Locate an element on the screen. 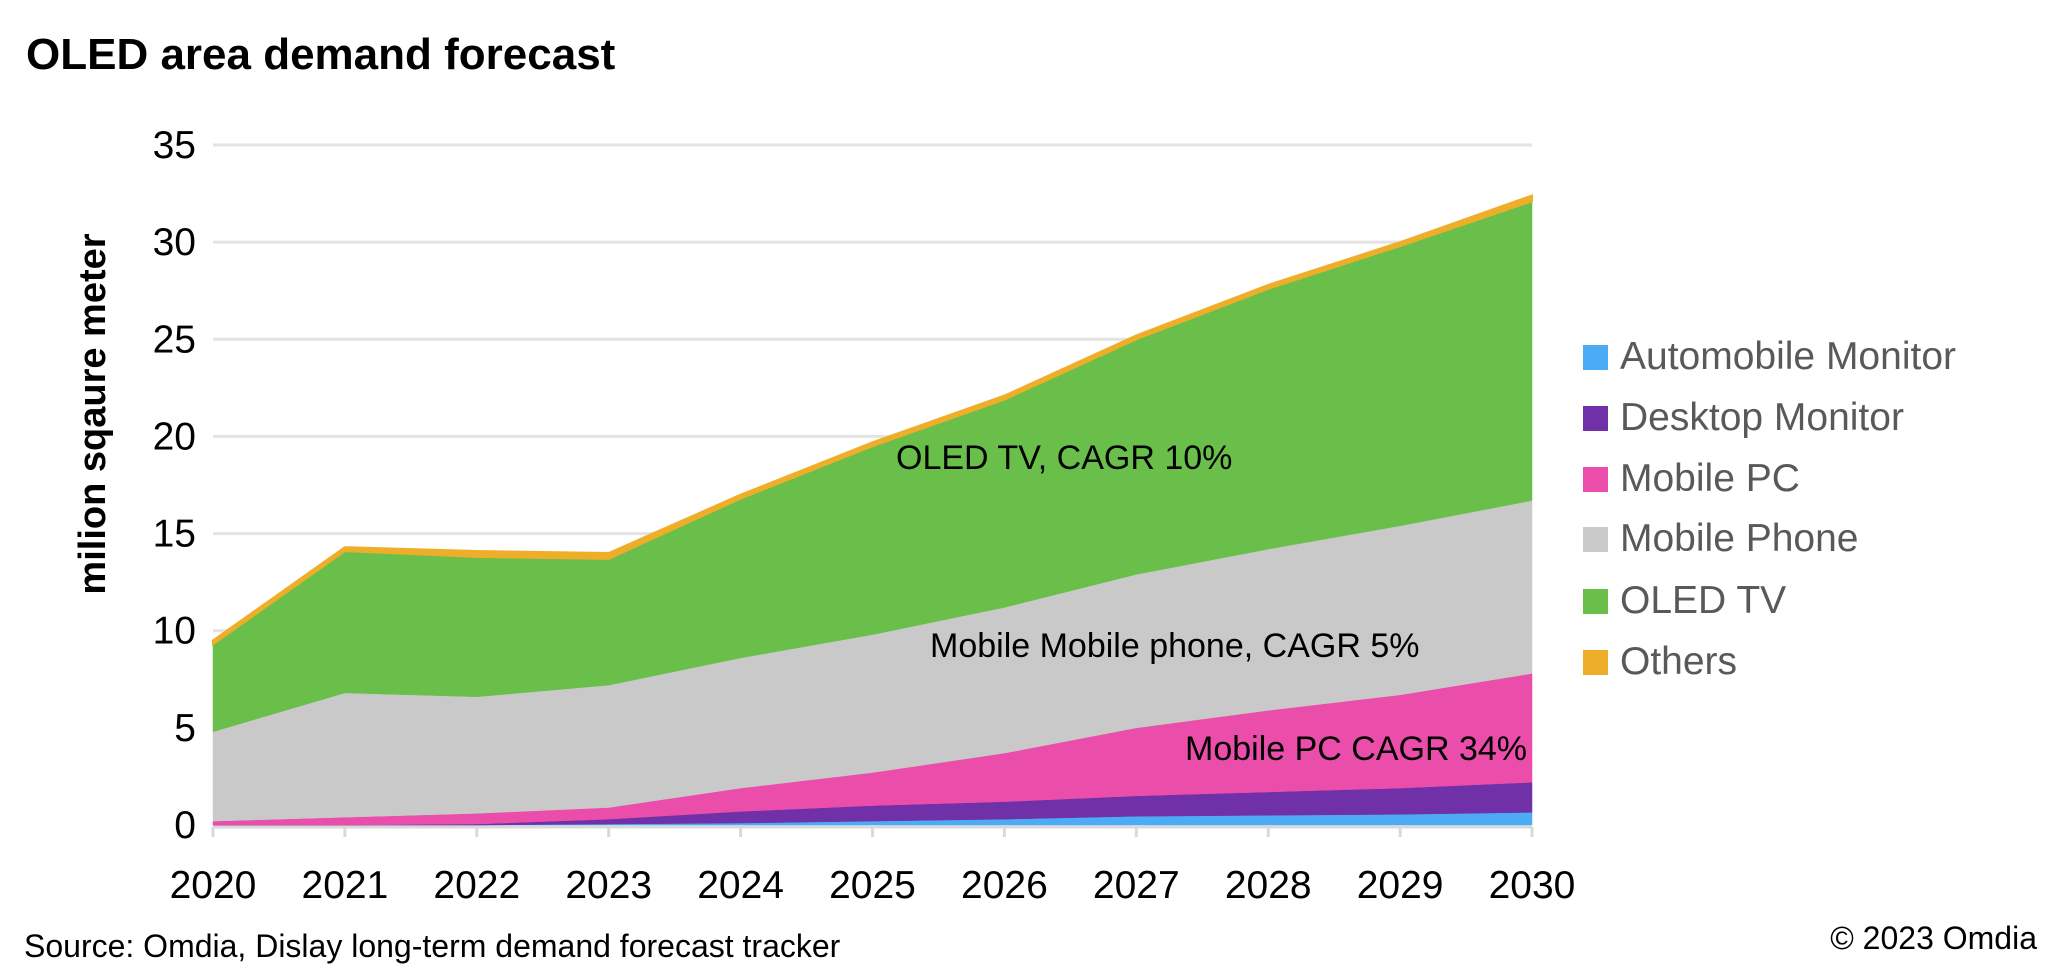 The image size is (2048, 972). legend-label: Mobile PC is located at coordinates (1710, 478).